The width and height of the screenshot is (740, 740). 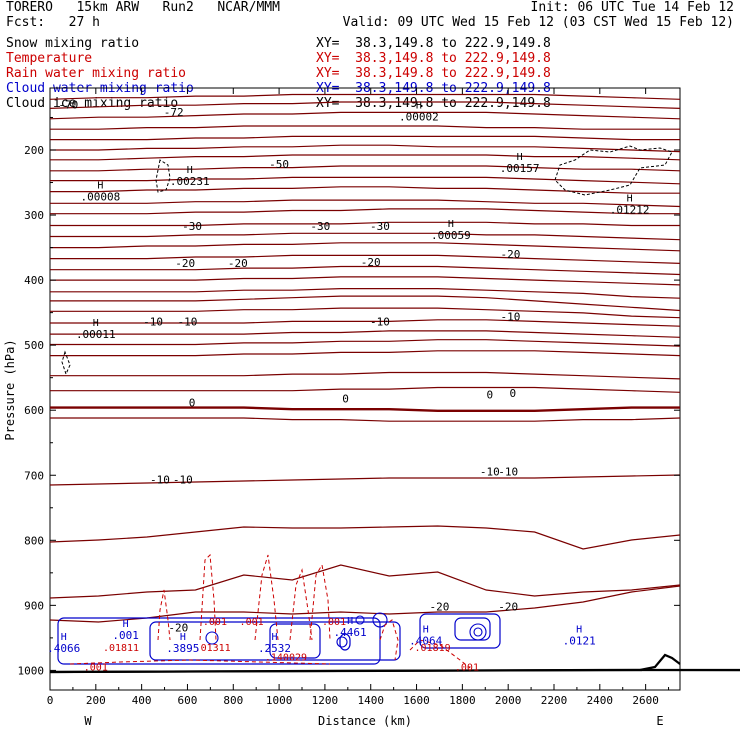 What do you see at coordinates (346, 671) in the screenshot?
I see `terrain-line` at bounding box center [346, 671].